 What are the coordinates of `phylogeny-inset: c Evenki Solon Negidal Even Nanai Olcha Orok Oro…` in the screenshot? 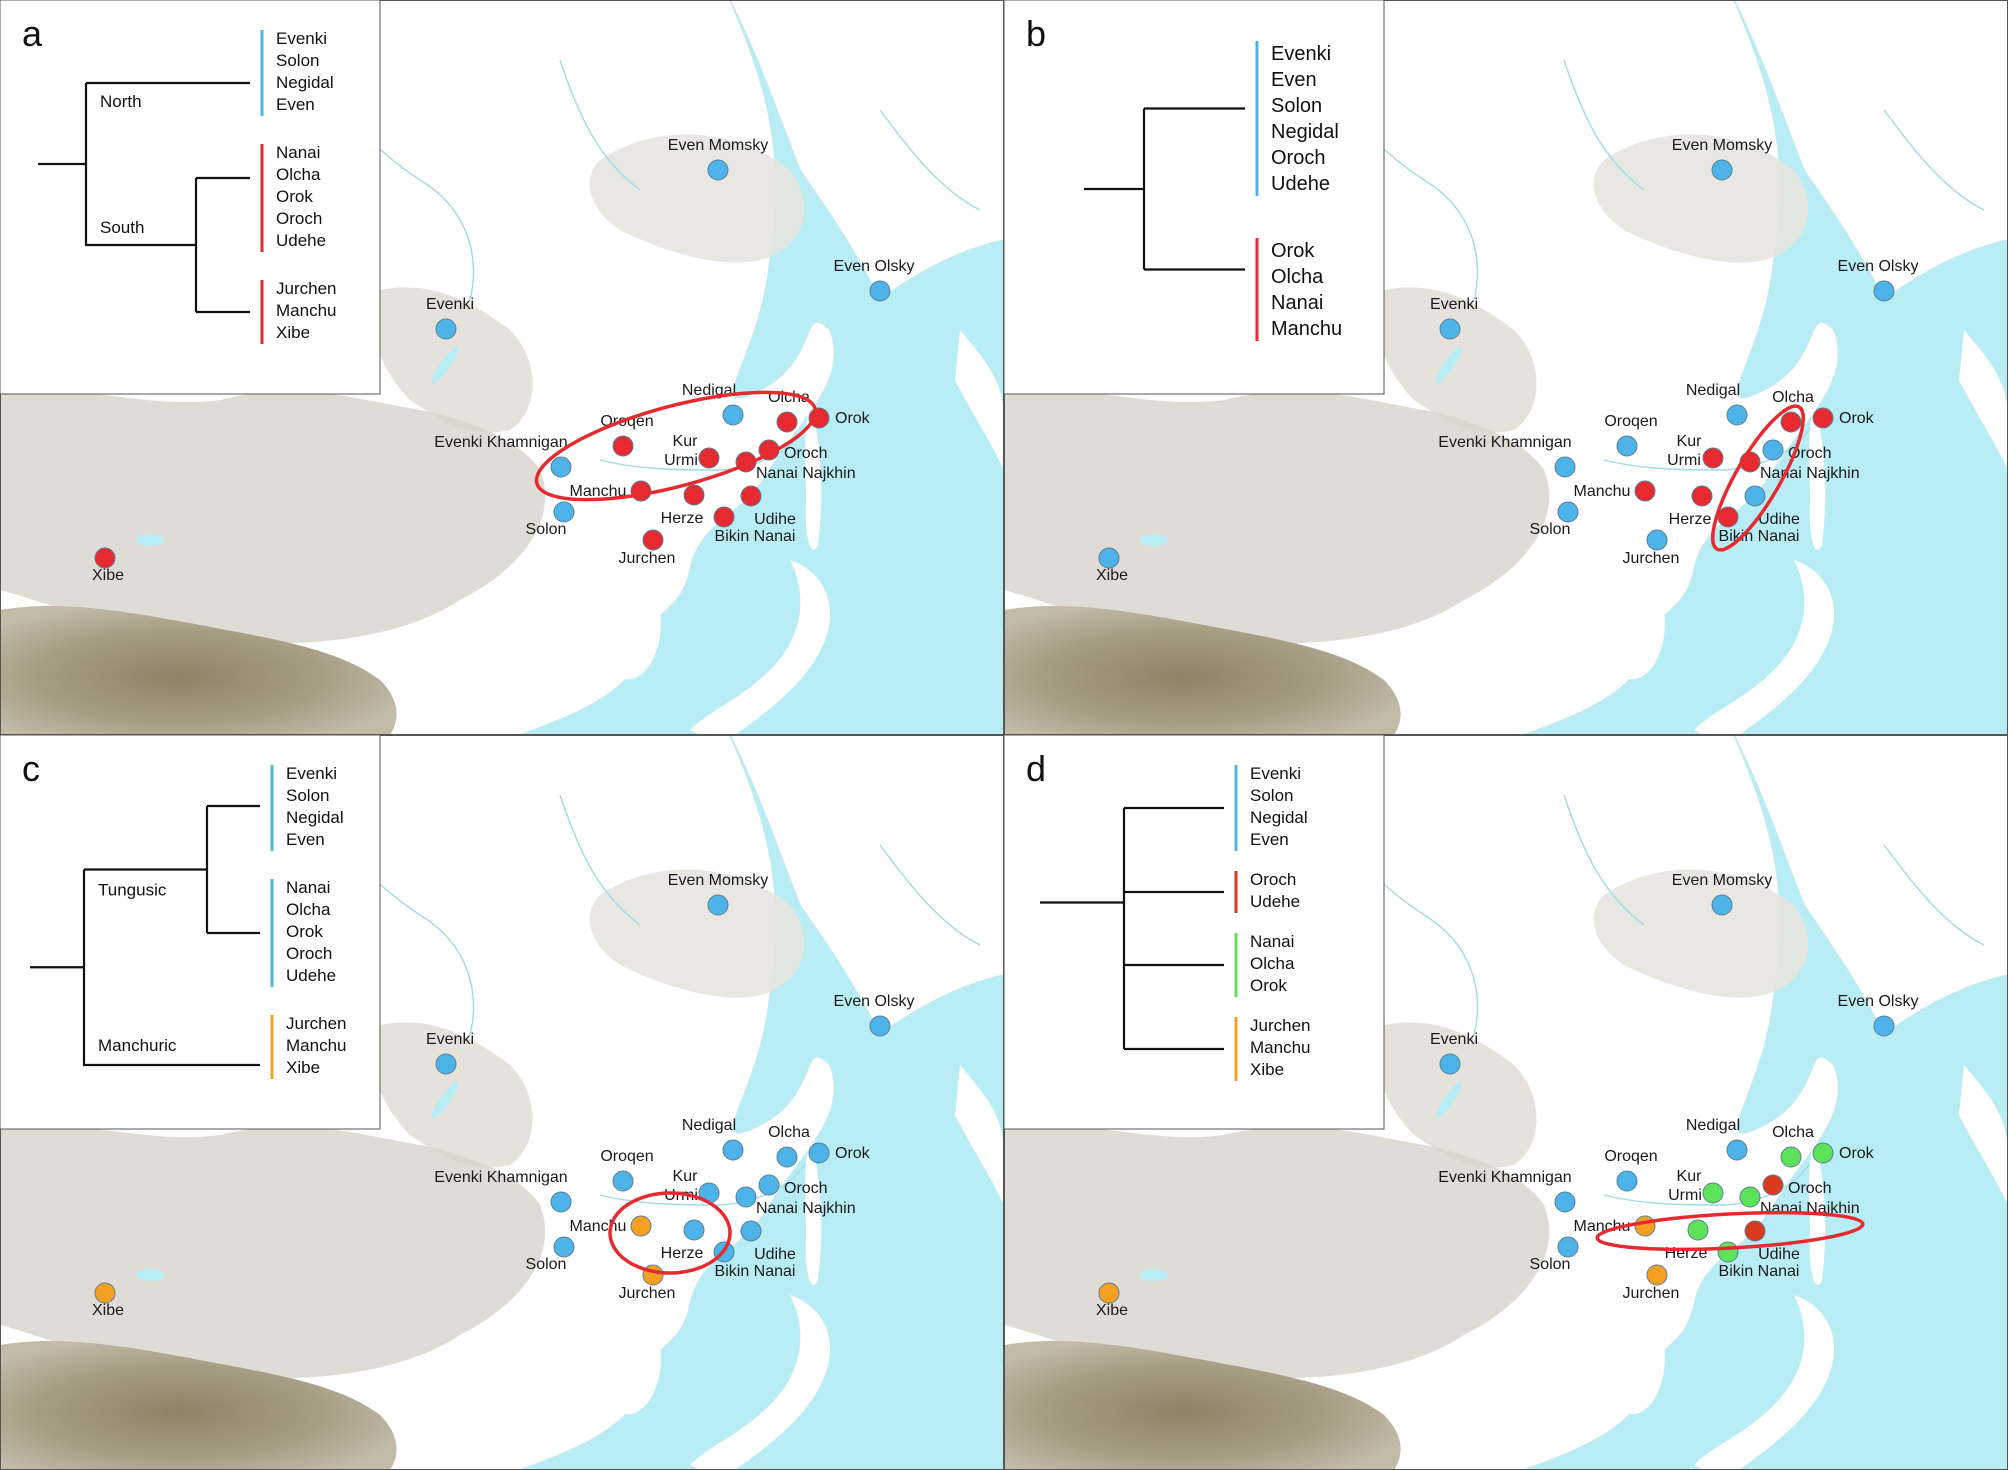 It's located at (190, 932).